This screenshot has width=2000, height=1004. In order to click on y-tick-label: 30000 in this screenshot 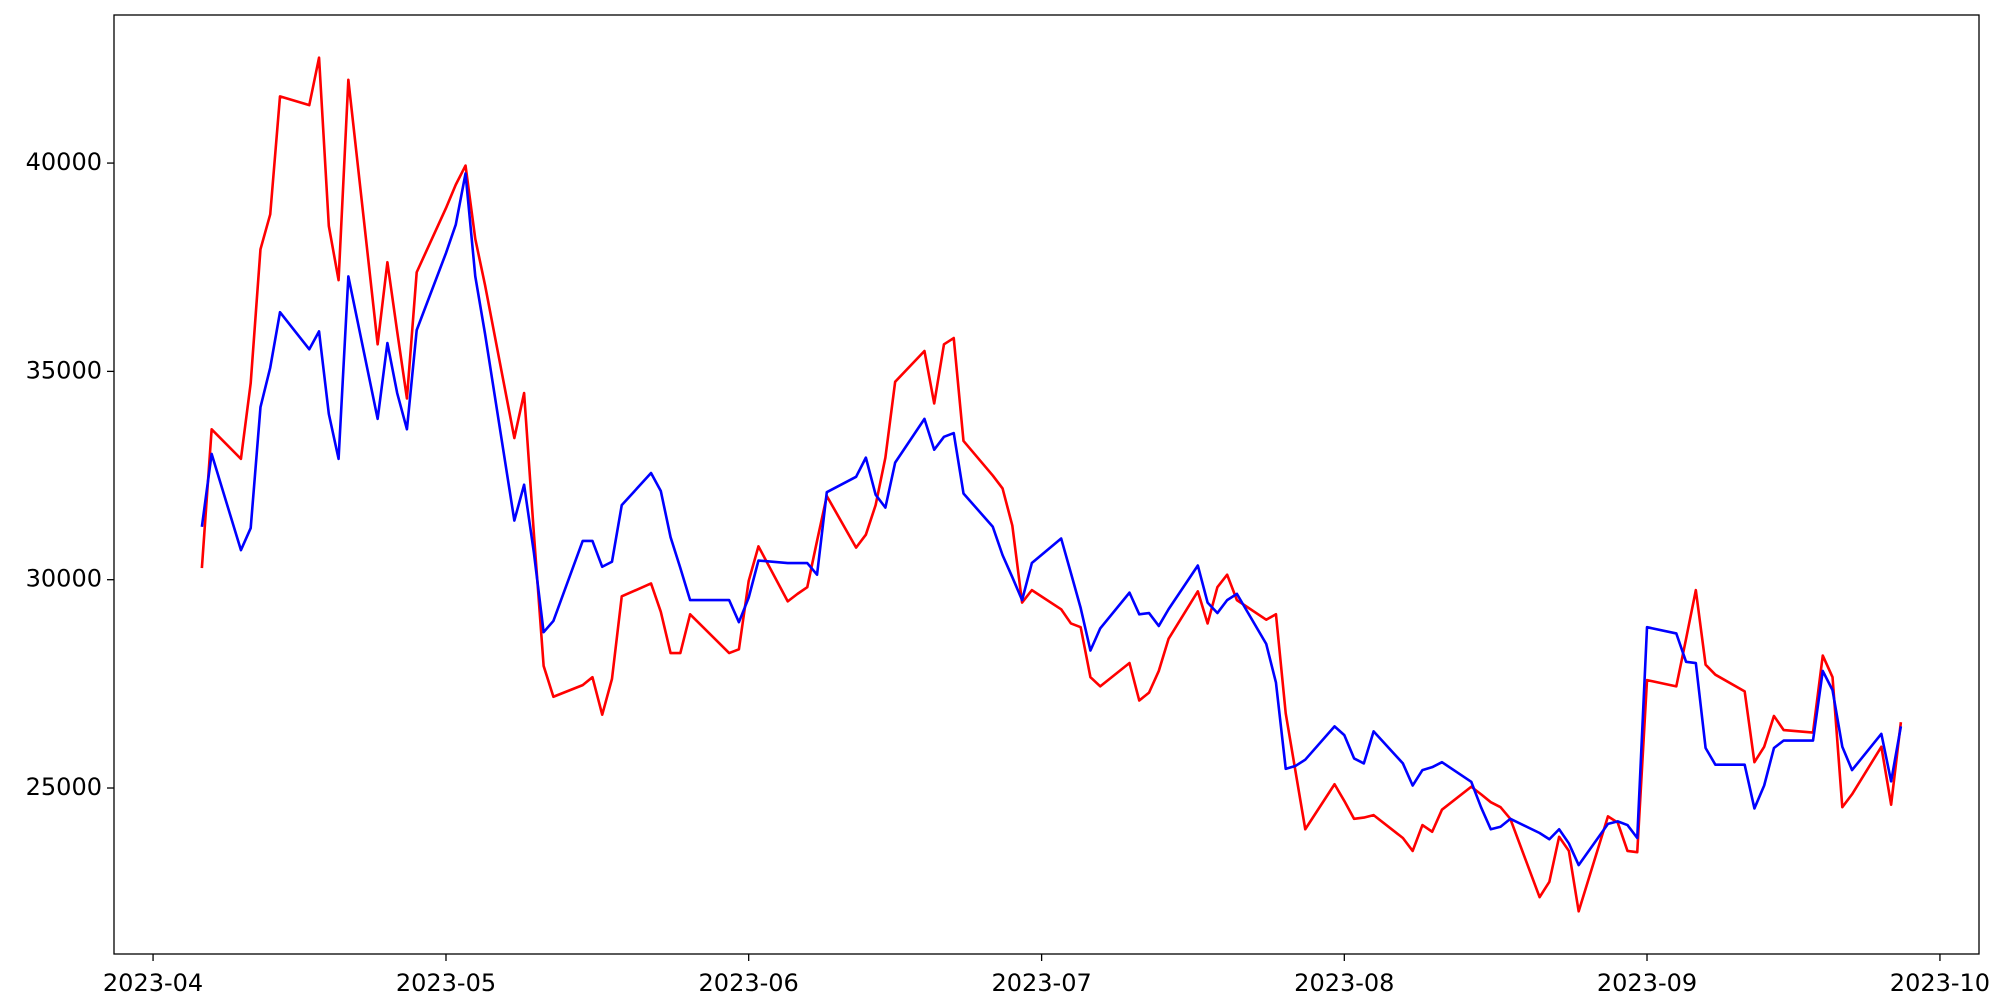, I will do `click(64, 579)`.